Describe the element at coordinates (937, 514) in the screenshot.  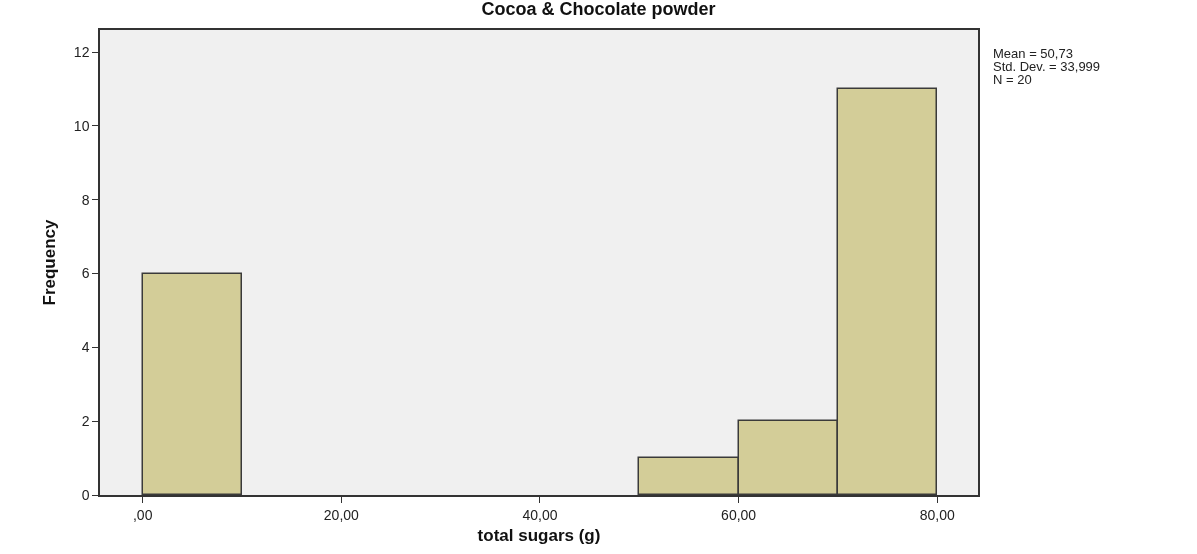
I see `x-tick-label: 80,00` at that location.